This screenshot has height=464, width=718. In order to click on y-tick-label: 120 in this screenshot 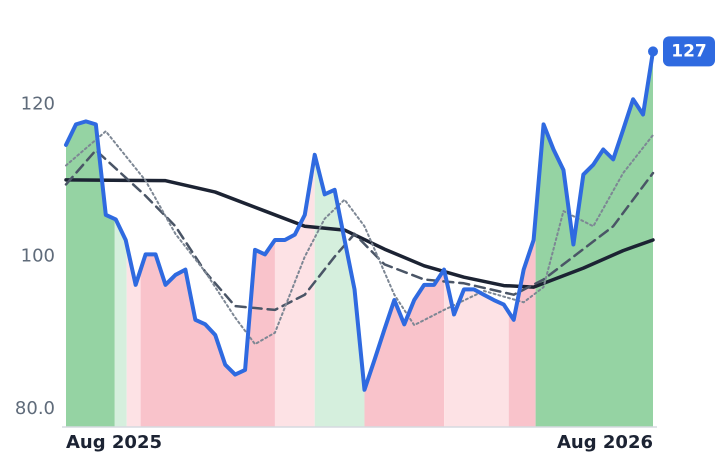, I will do `click(38, 104)`.